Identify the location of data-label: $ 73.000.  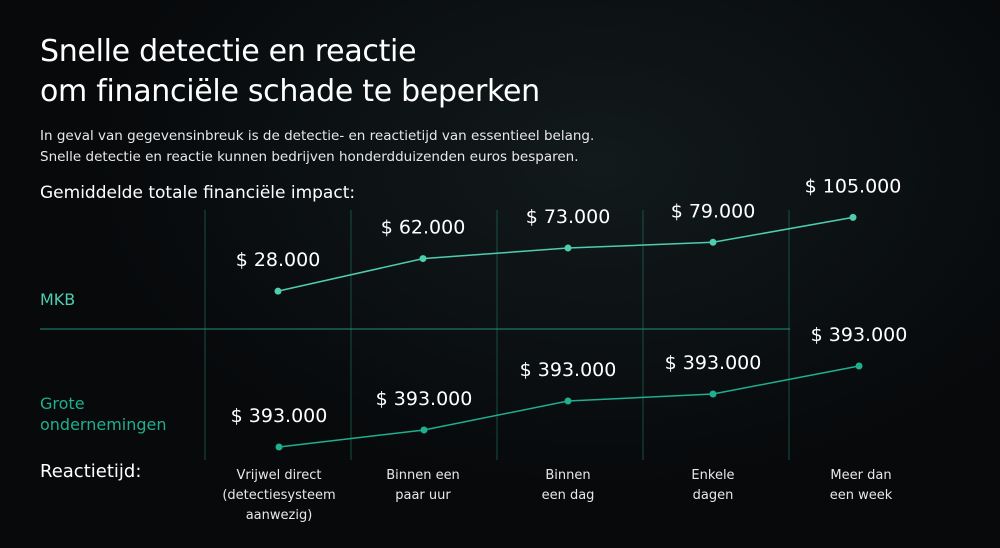
(568, 217).